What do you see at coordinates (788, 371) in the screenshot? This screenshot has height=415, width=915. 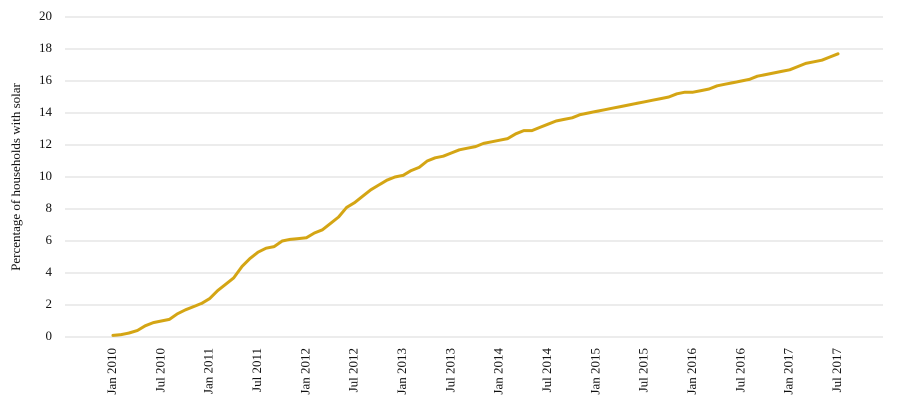 I see `x-tick-label: Jan 2017` at bounding box center [788, 371].